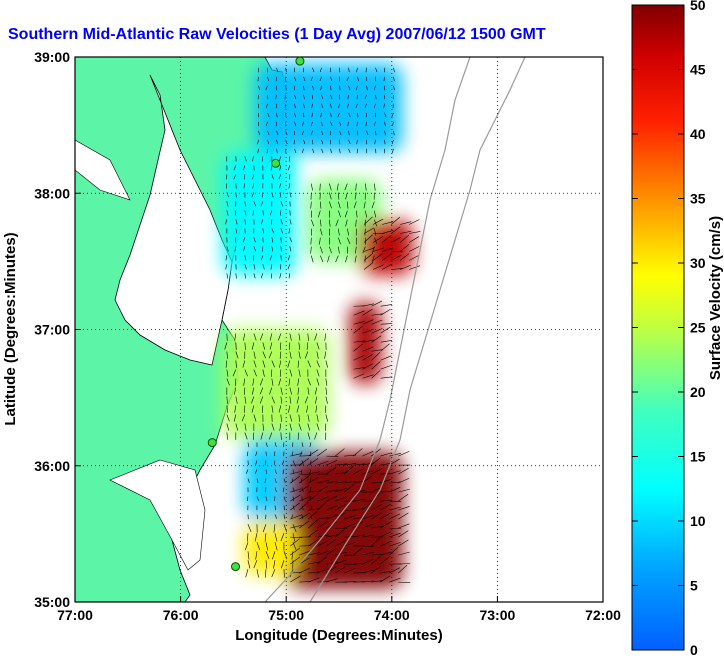 The image size is (724, 659). What do you see at coordinates (52, 57) in the screenshot?
I see `y-tick-label: 39:00` at bounding box center [52, 57].